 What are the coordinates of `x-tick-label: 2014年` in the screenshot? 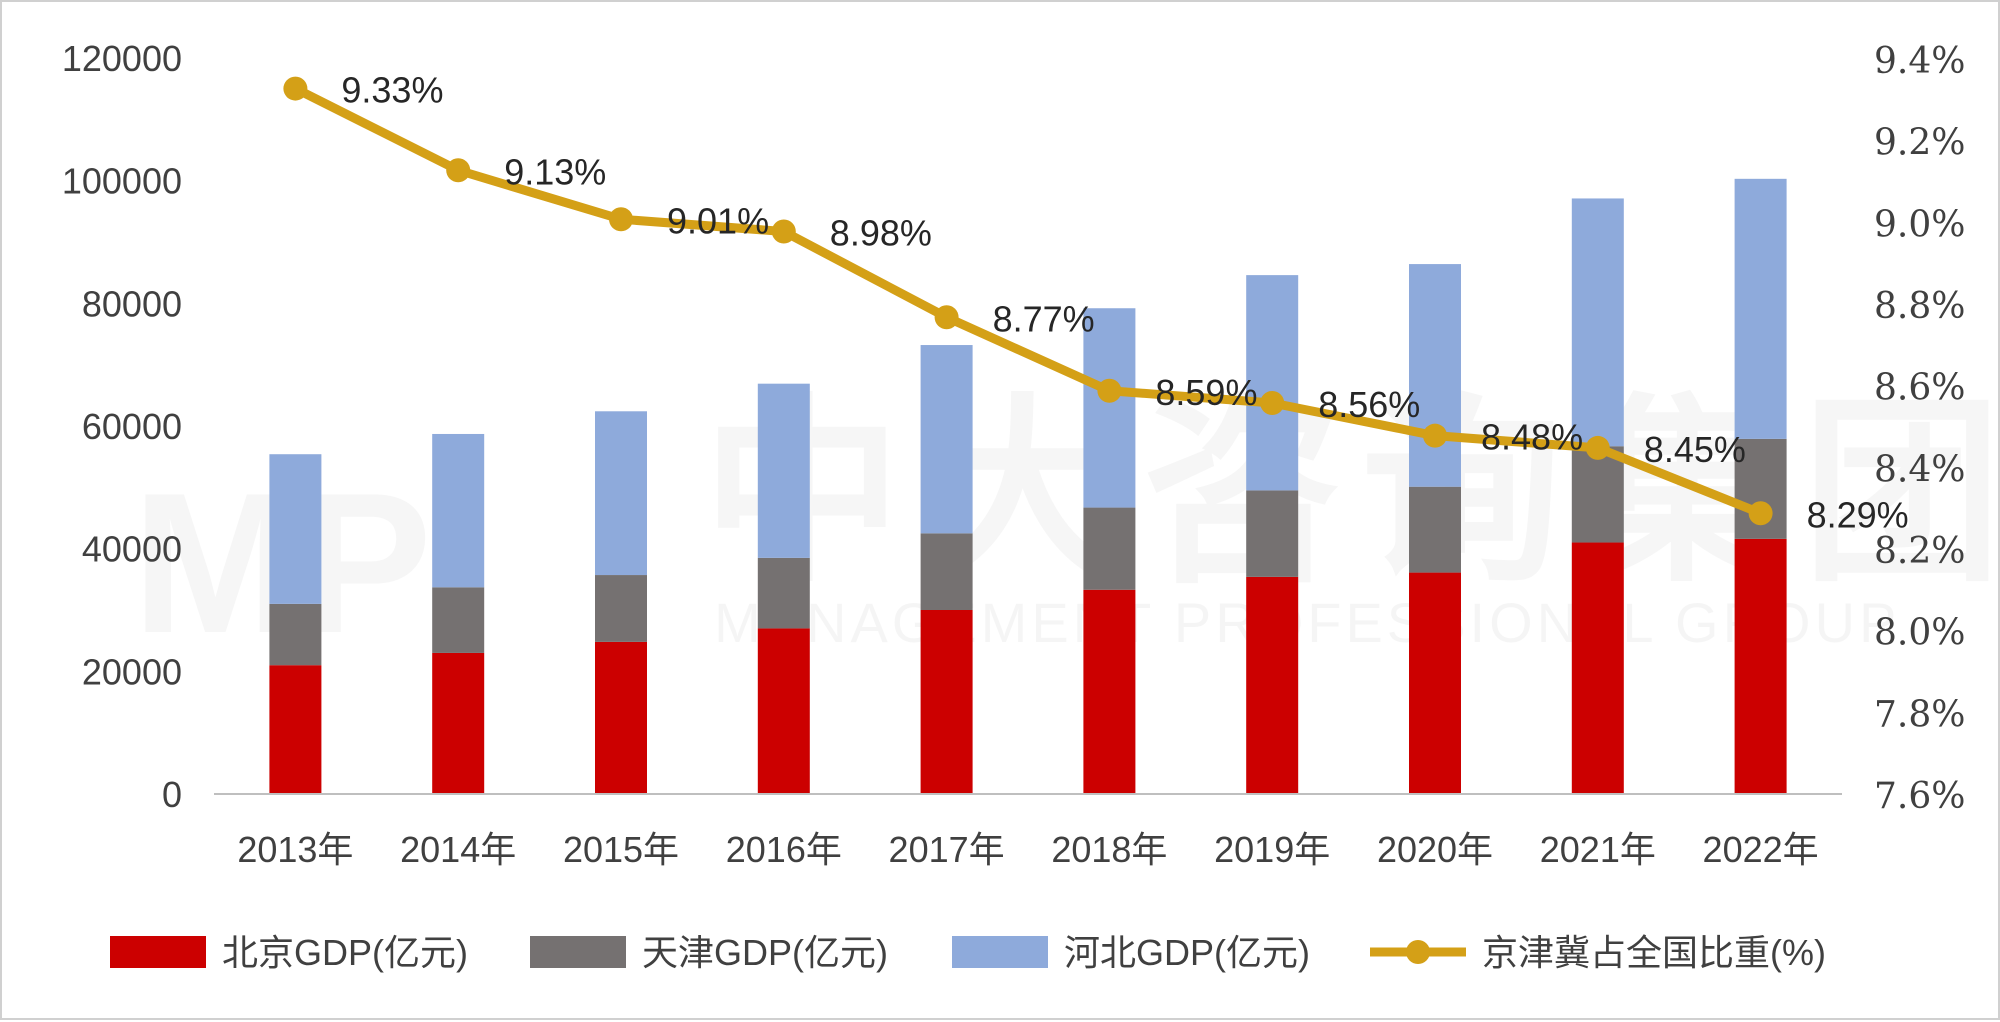 It's located at (458, 849).